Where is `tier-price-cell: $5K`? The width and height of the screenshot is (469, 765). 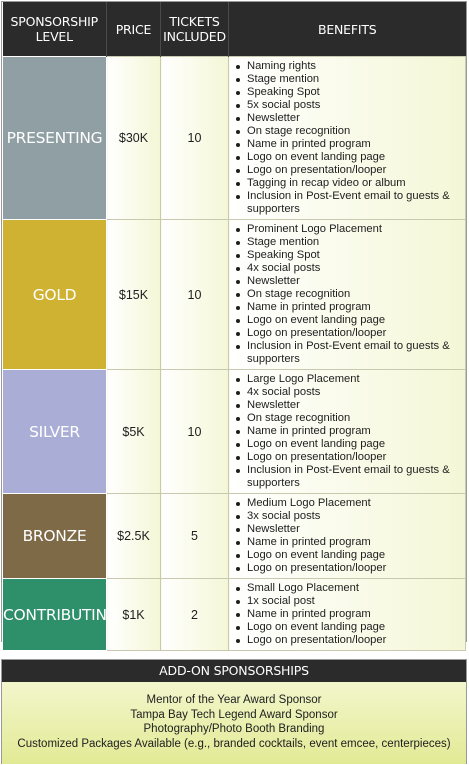 tier-price-cell: $5K is located at coordinates (133, 431).